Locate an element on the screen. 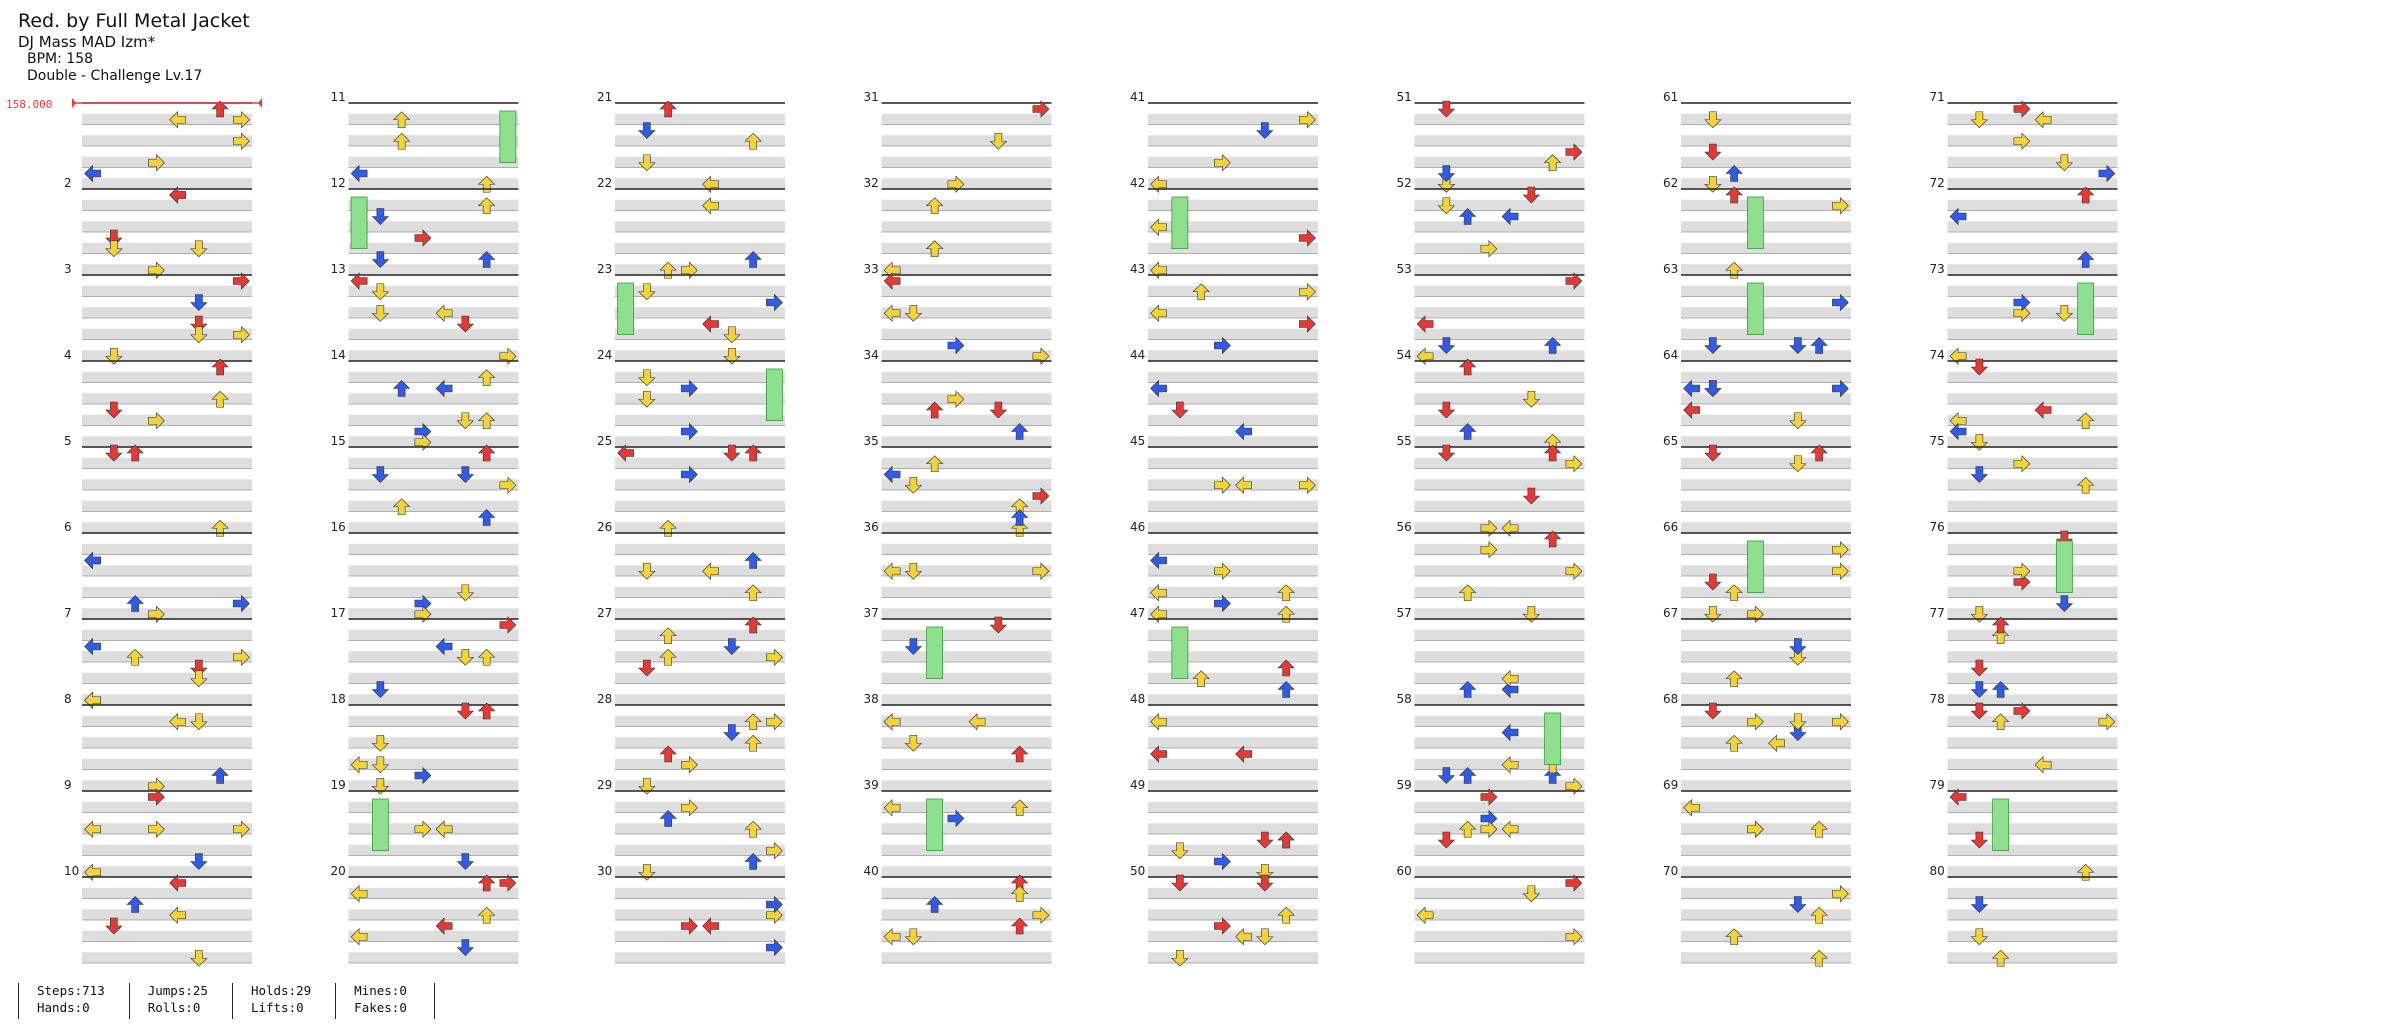  stat-lifts: Lifts:0 is located at coordinates (277, 1007).